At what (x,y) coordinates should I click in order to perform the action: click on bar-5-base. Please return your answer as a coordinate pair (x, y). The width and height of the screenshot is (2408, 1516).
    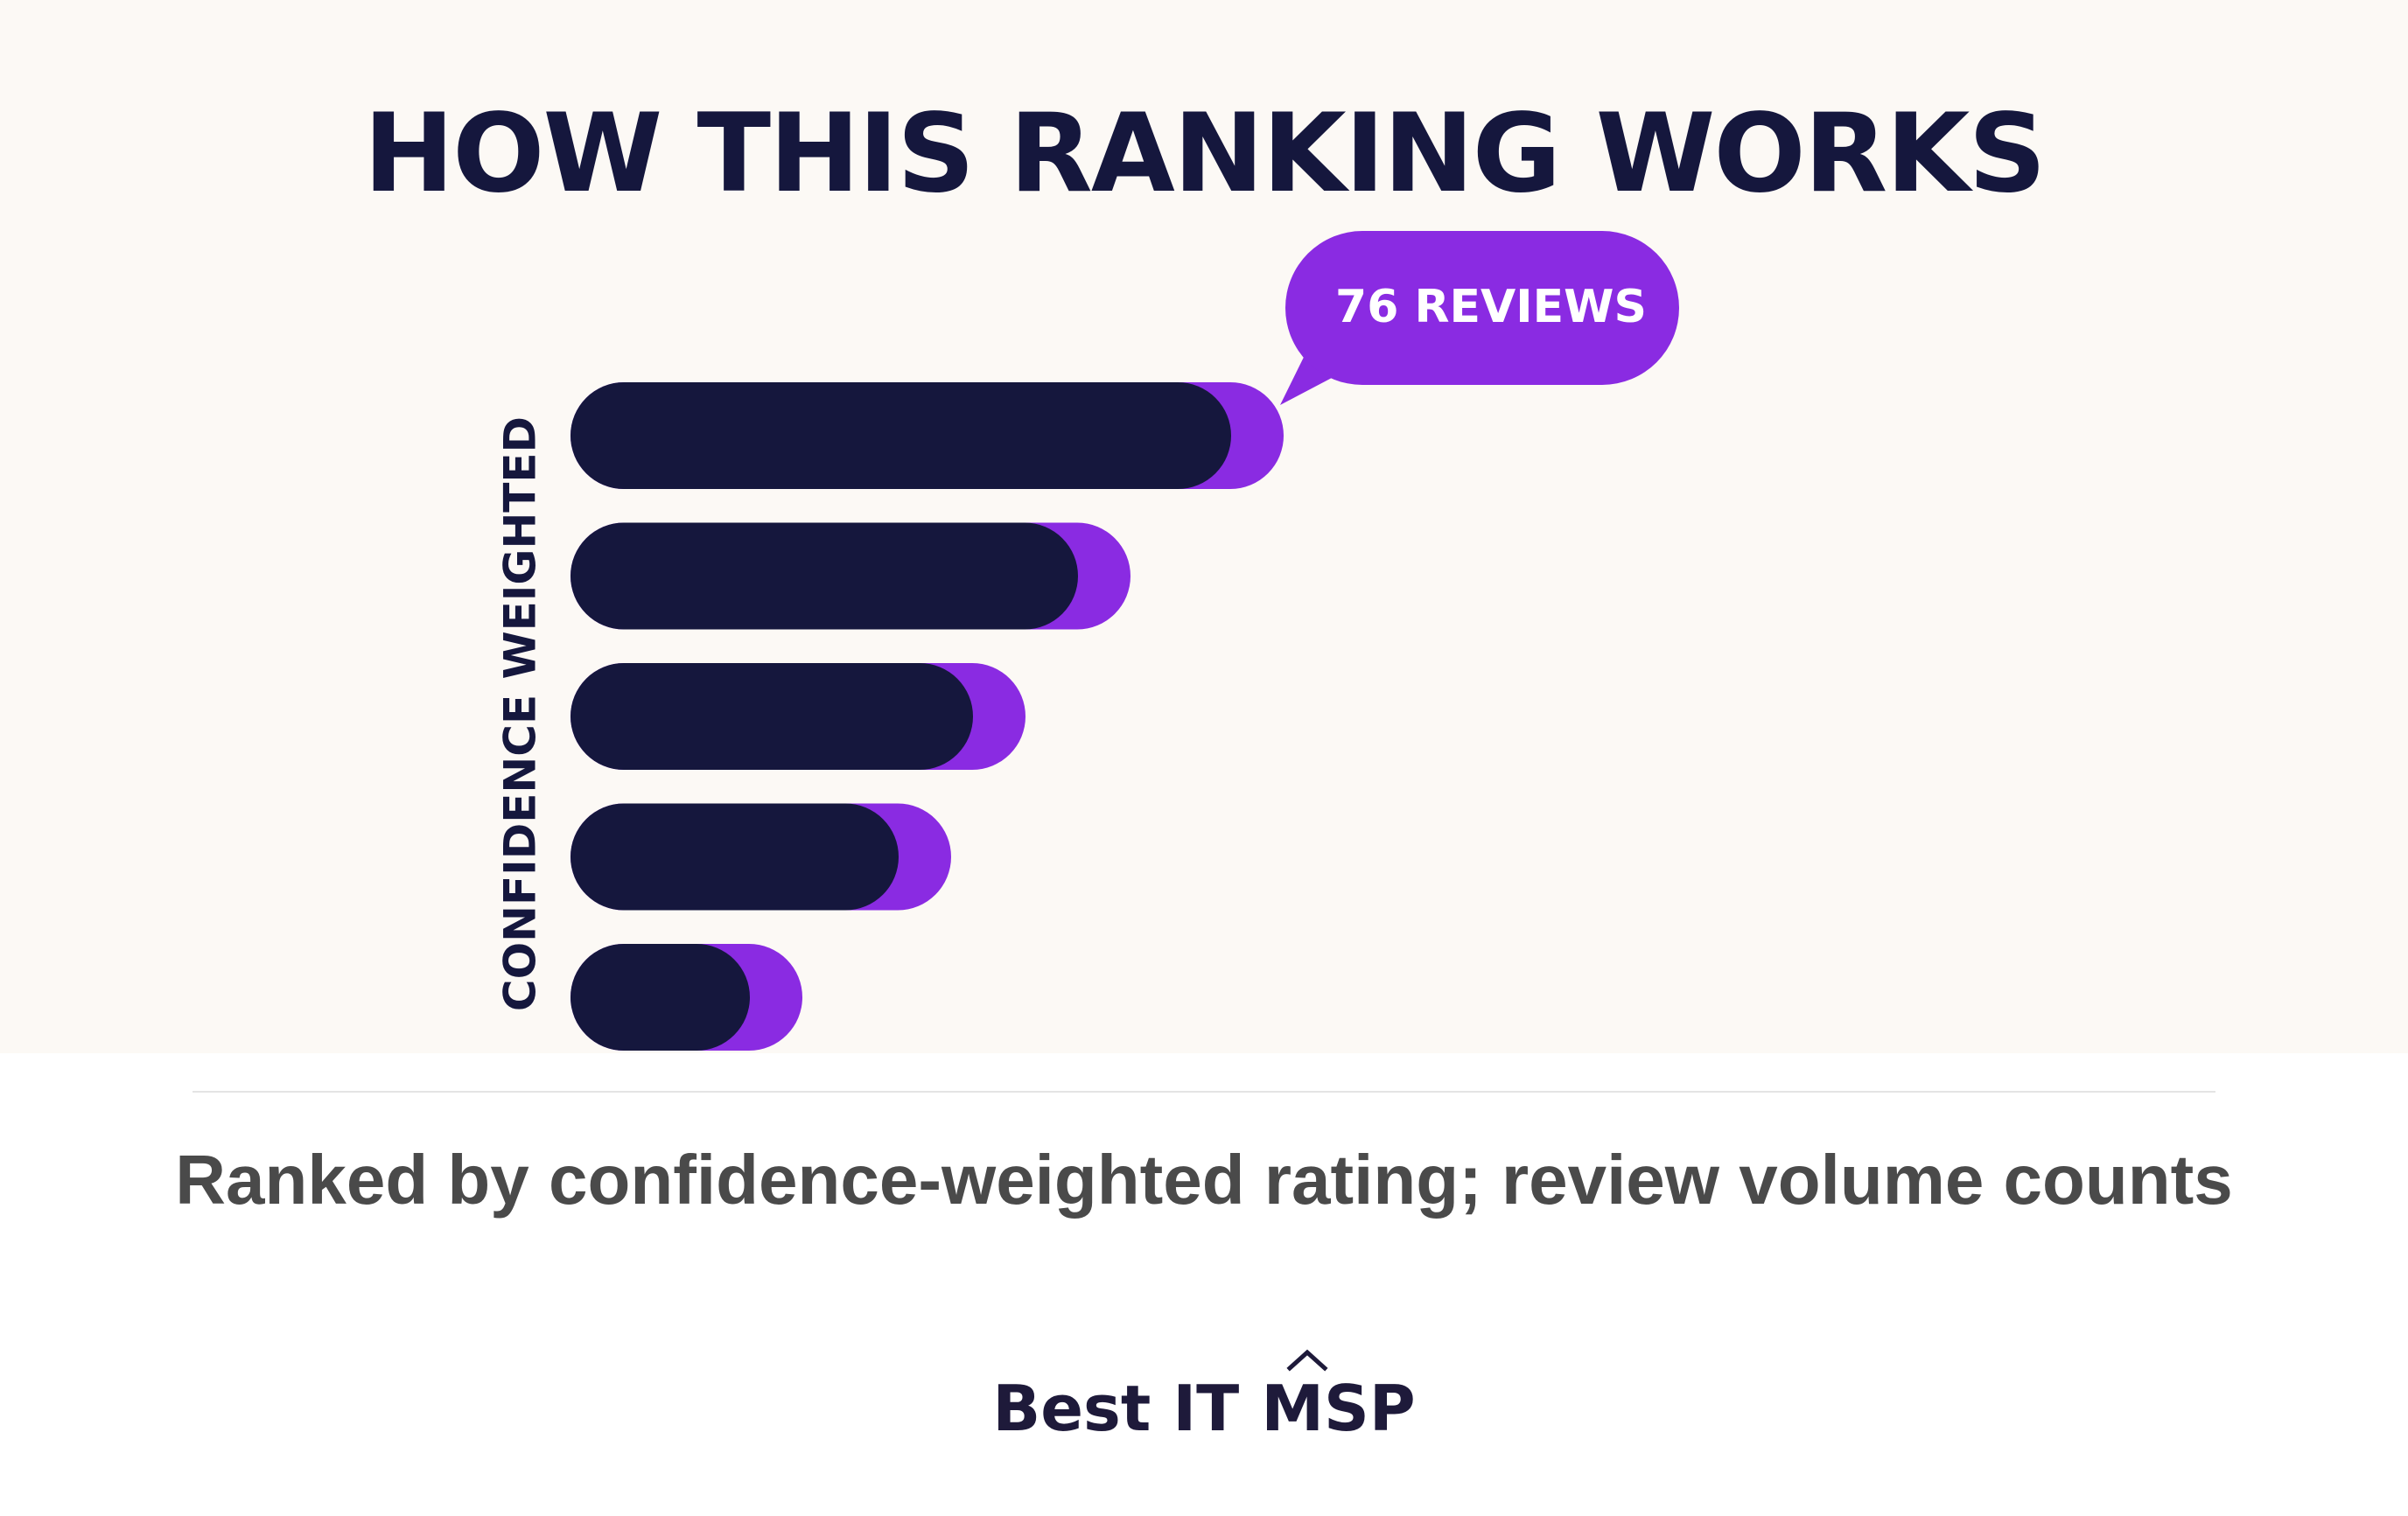
    Looking at the image, I should click on (660, 998).